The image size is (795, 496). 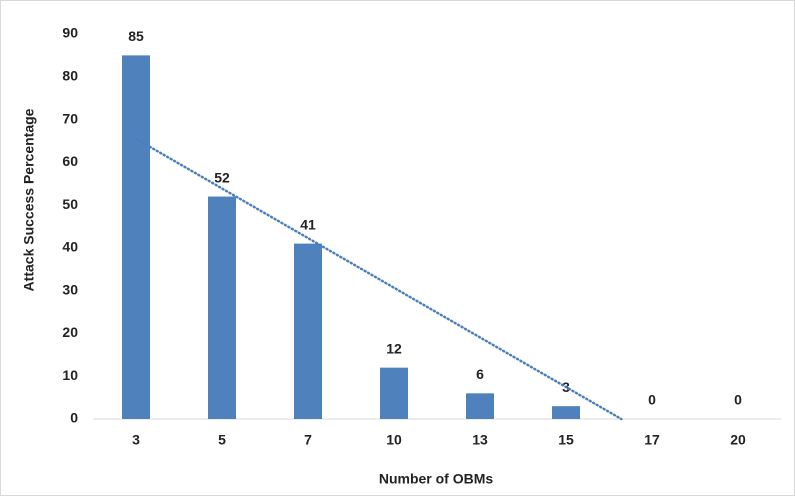 I want to click on y-tick-label: 20, so click(x=70, y=332).